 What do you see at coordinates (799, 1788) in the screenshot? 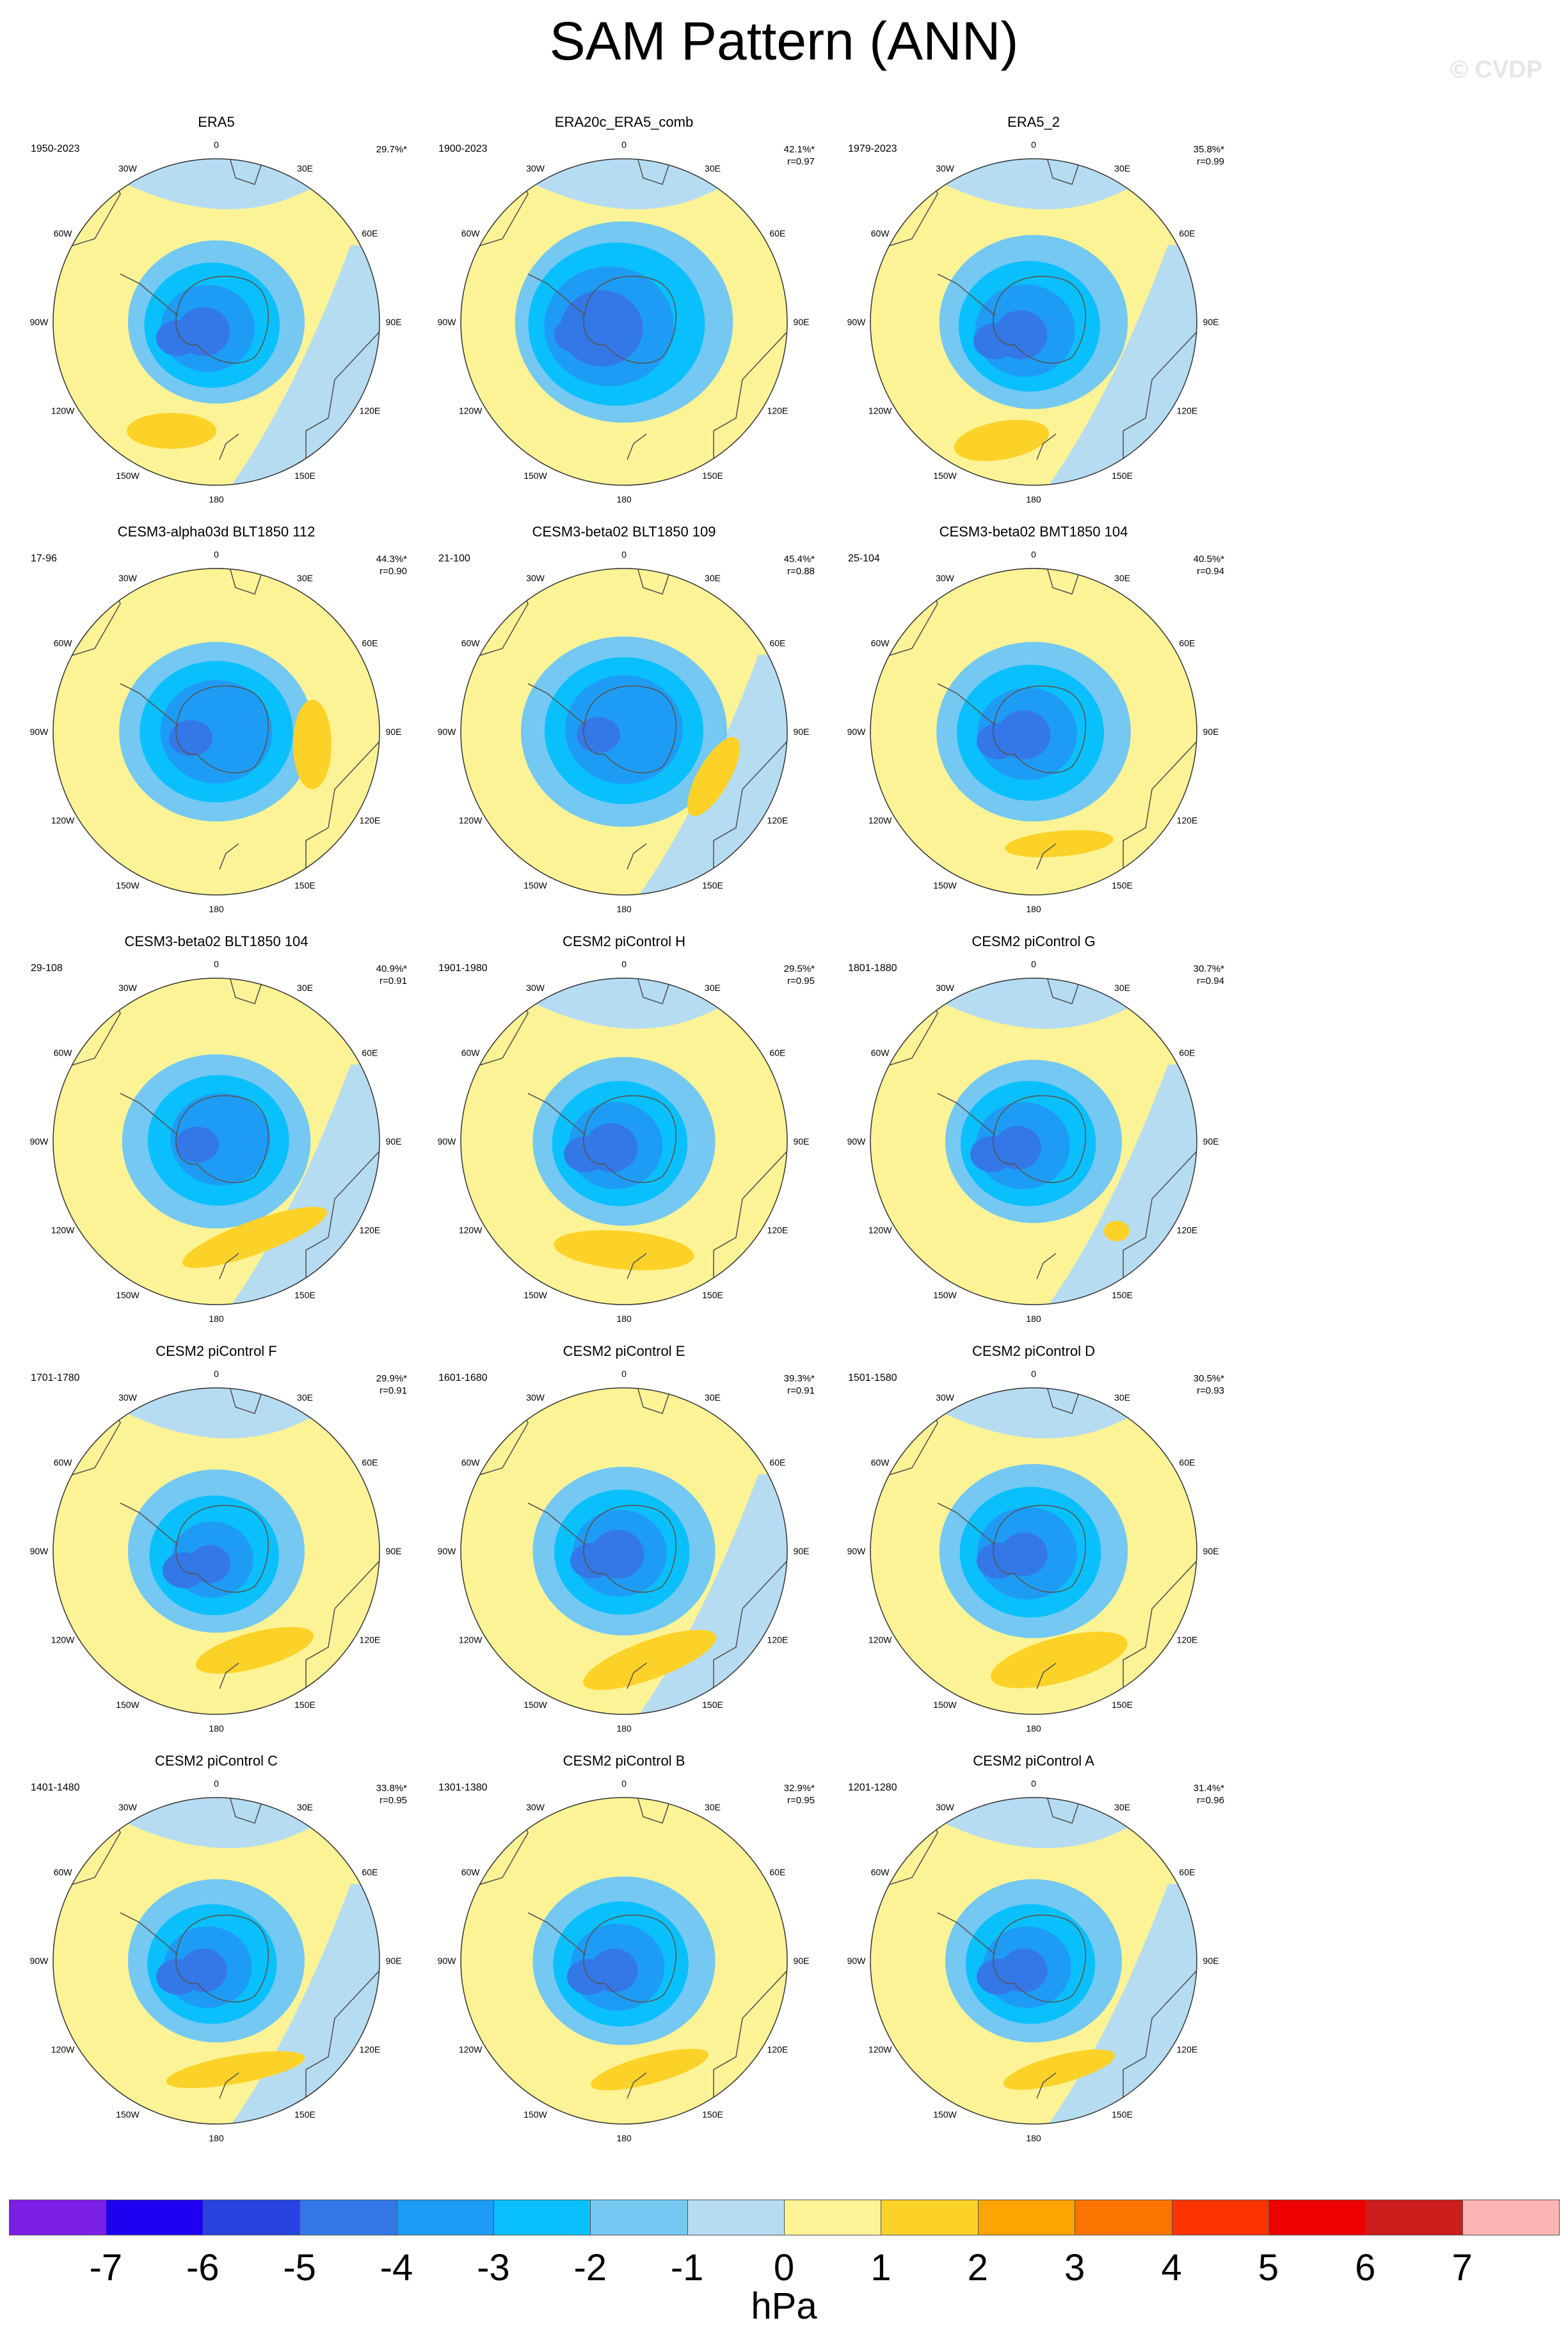
I see `variance-explained: 32.9%*` at bounding box center [799, 1788].